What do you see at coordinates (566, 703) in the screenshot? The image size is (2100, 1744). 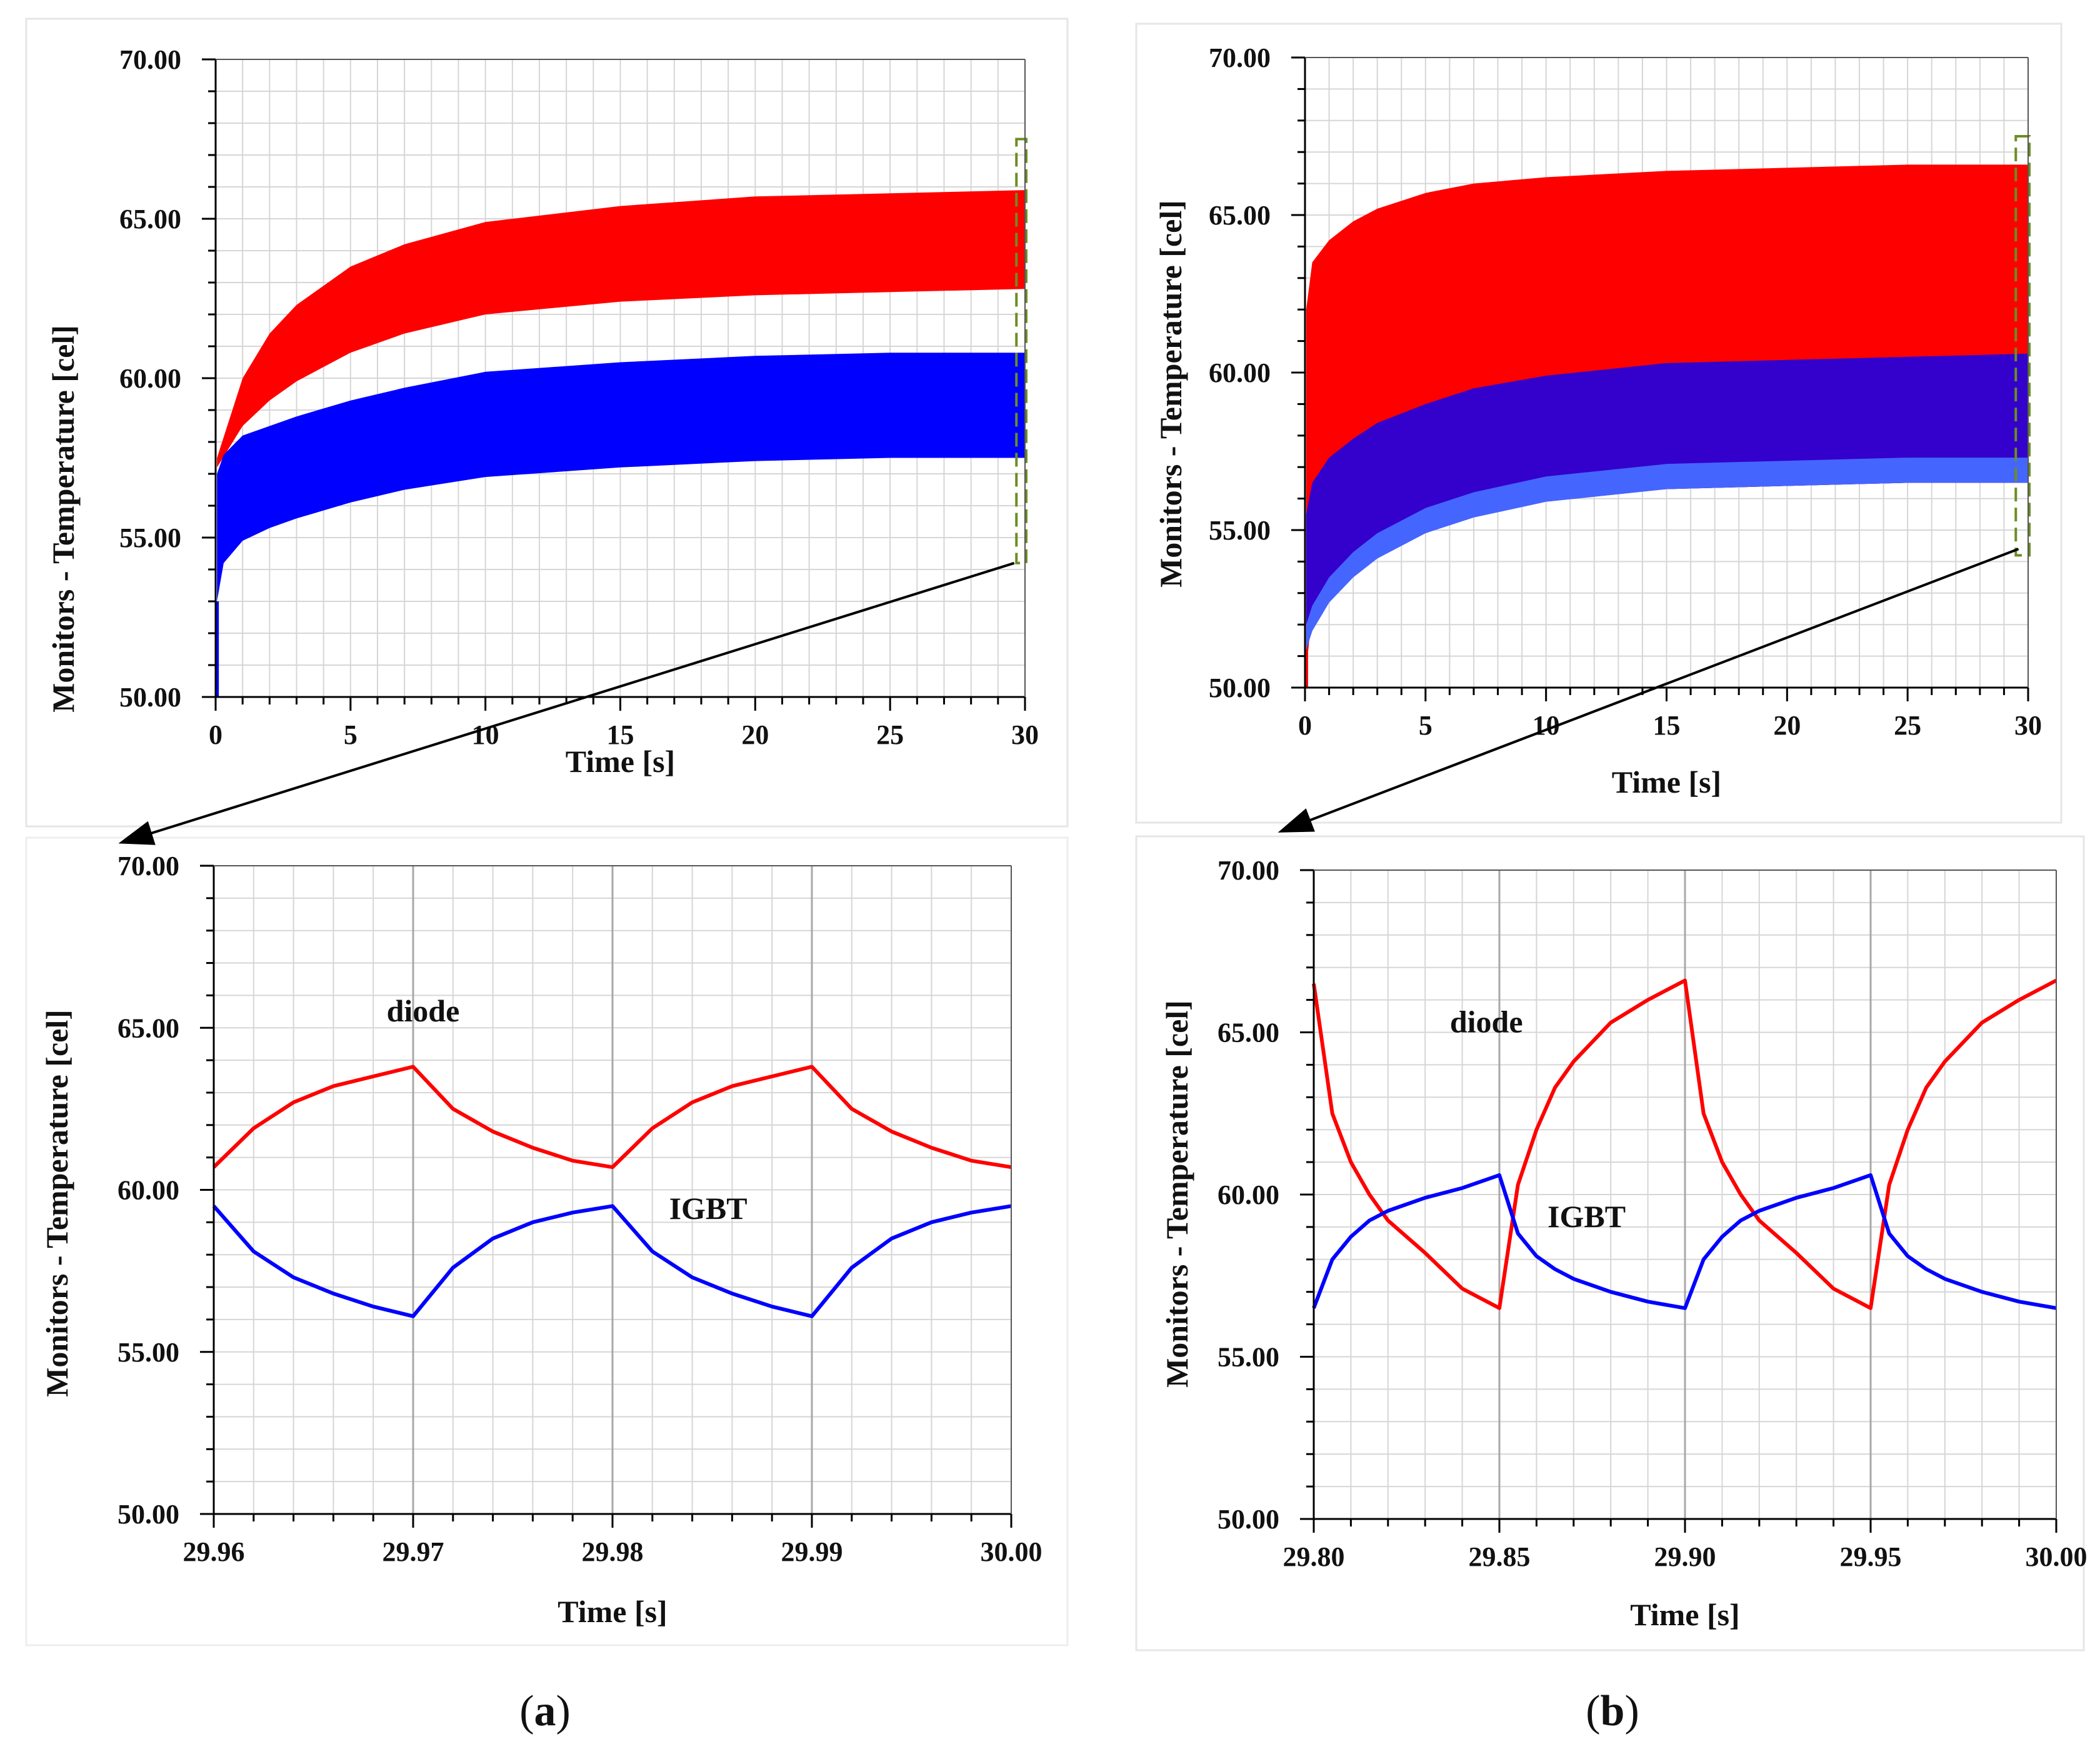 I see `zoom-arrow-a` at bounding box center [566, 703].